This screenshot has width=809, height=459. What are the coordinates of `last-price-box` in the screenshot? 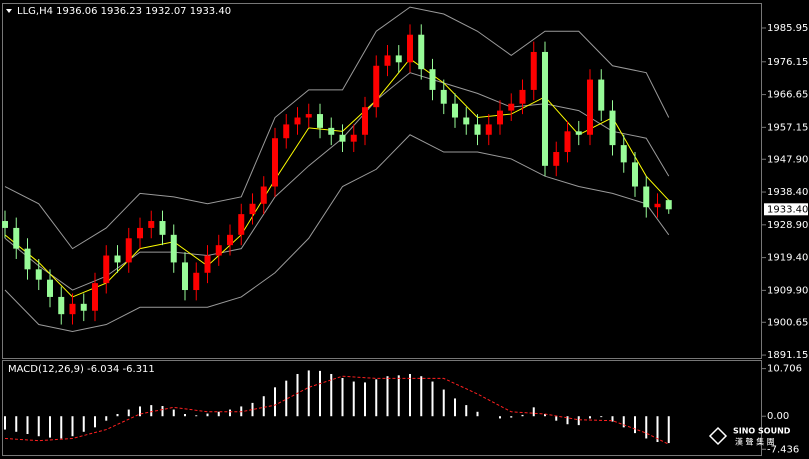 It's located at (786, 209).